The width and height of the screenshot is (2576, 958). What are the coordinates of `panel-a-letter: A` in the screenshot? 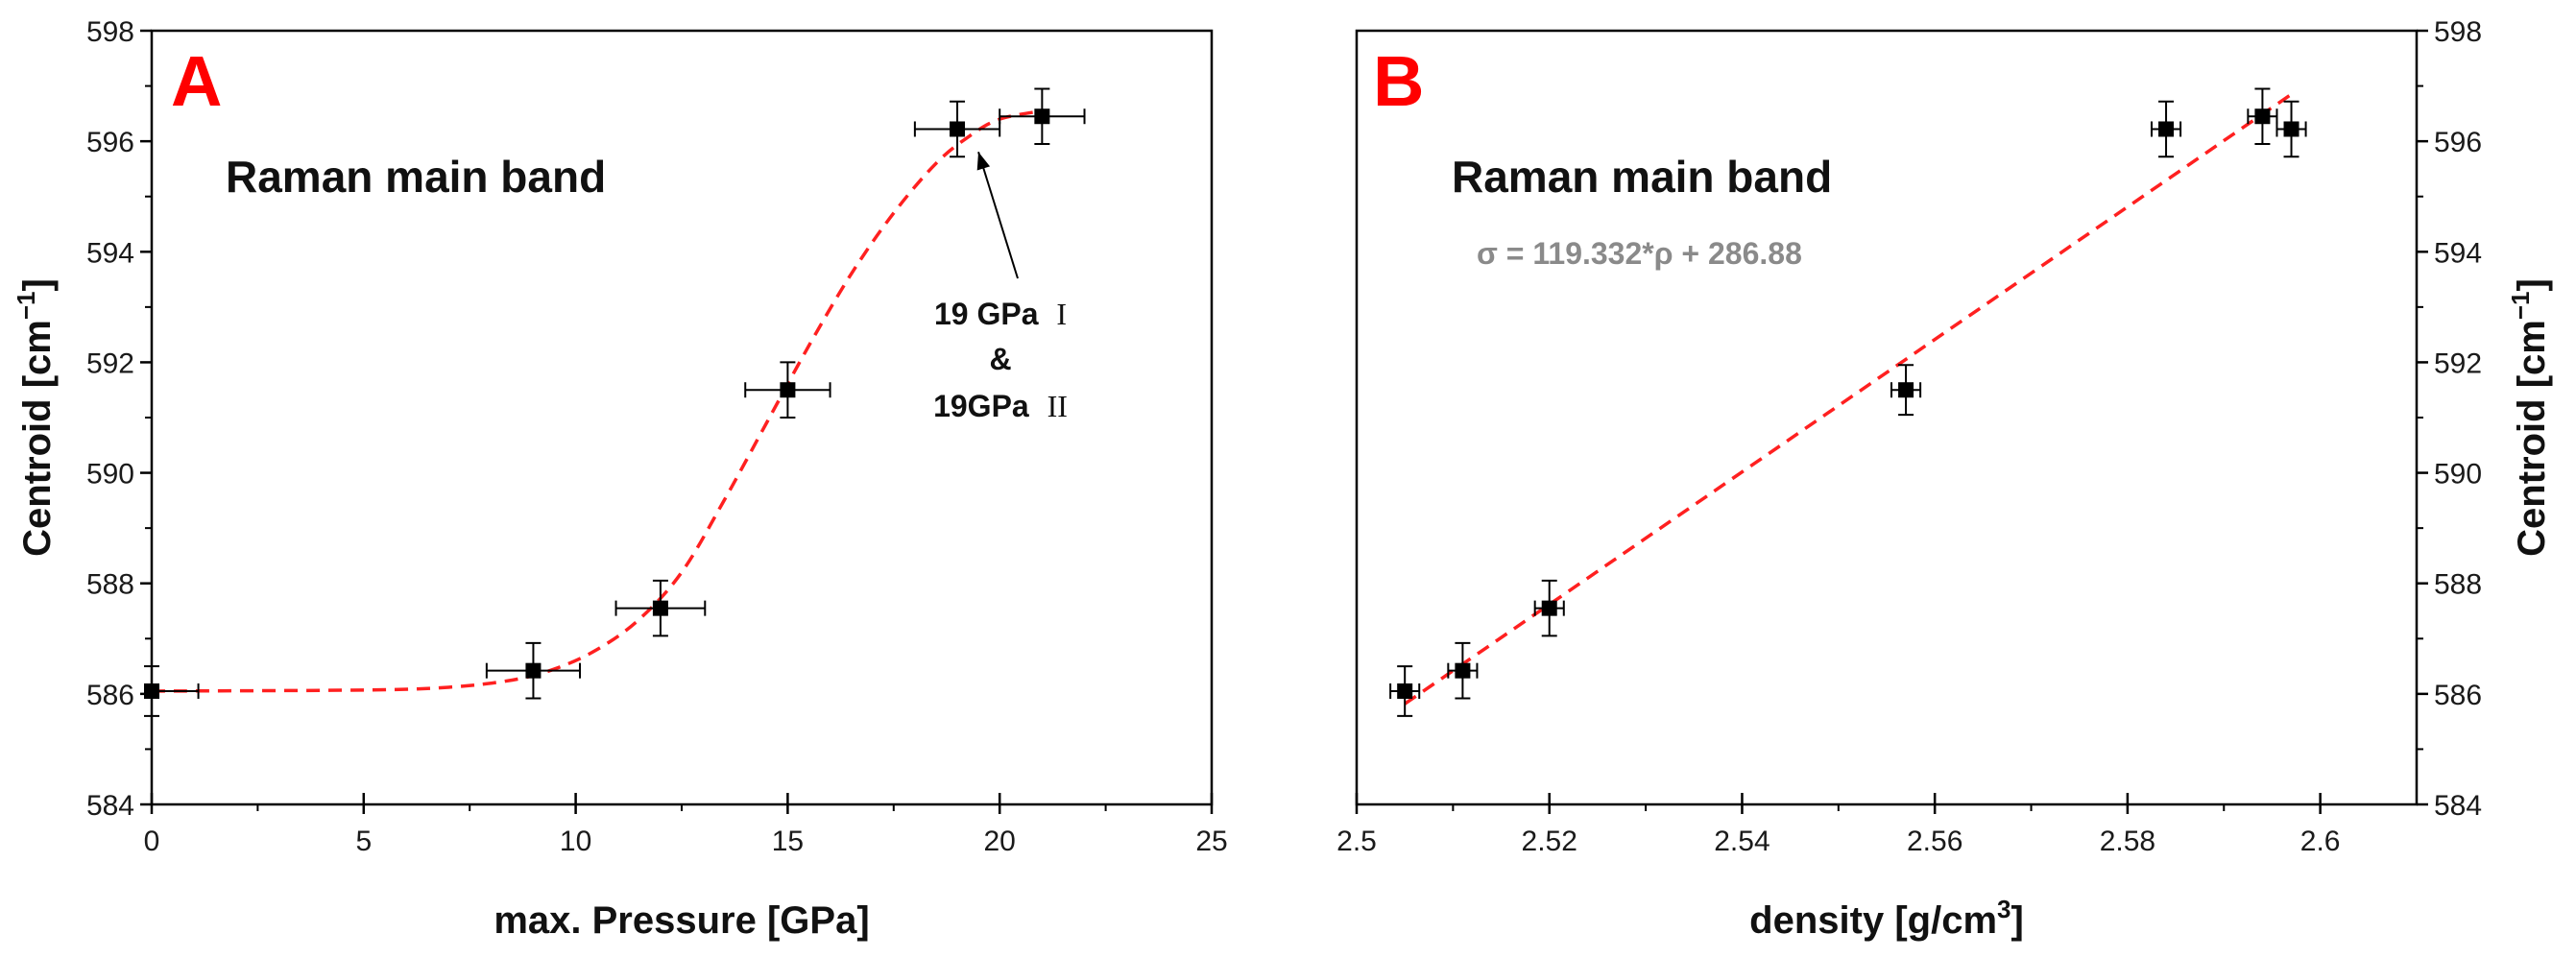 It's located at (196, 81).